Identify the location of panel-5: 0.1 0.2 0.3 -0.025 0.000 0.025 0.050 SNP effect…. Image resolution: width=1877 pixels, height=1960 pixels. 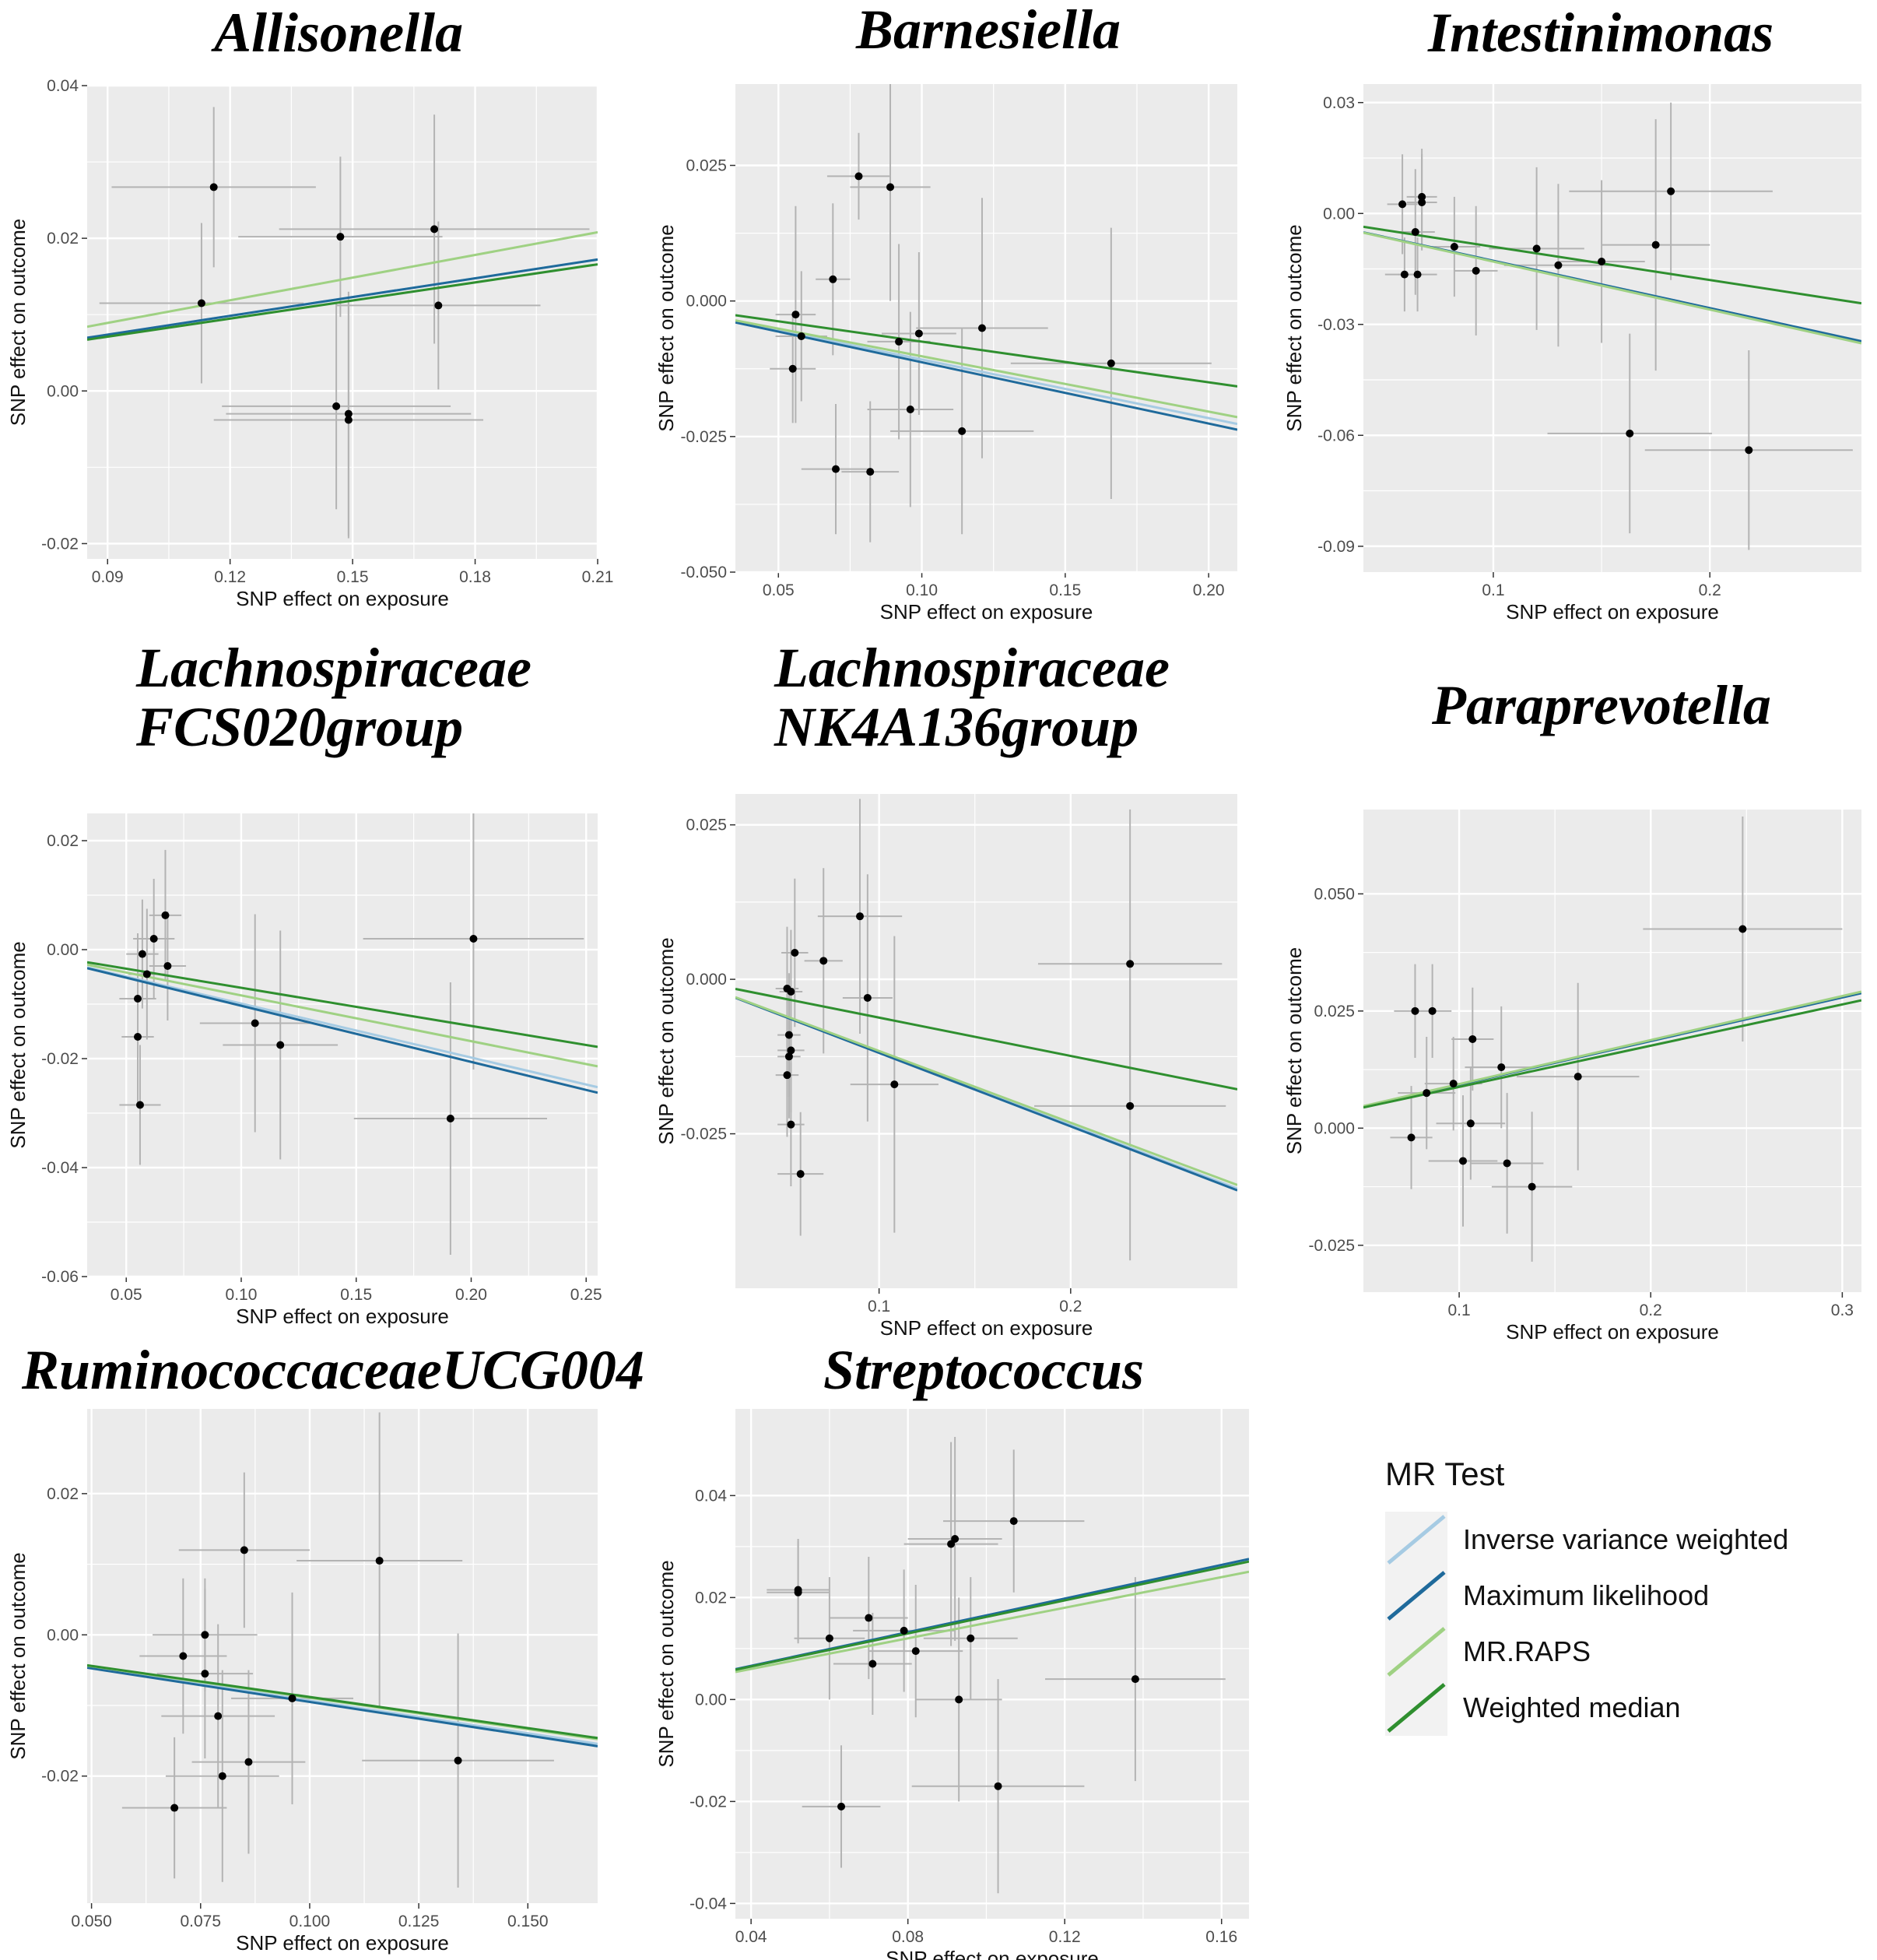
(1571, 1077).